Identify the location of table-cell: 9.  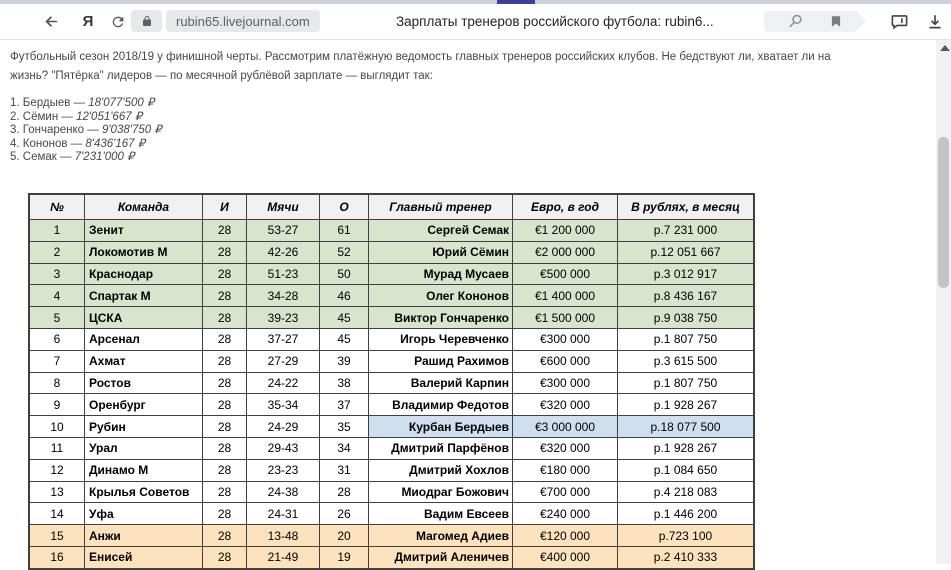
(56, 405).